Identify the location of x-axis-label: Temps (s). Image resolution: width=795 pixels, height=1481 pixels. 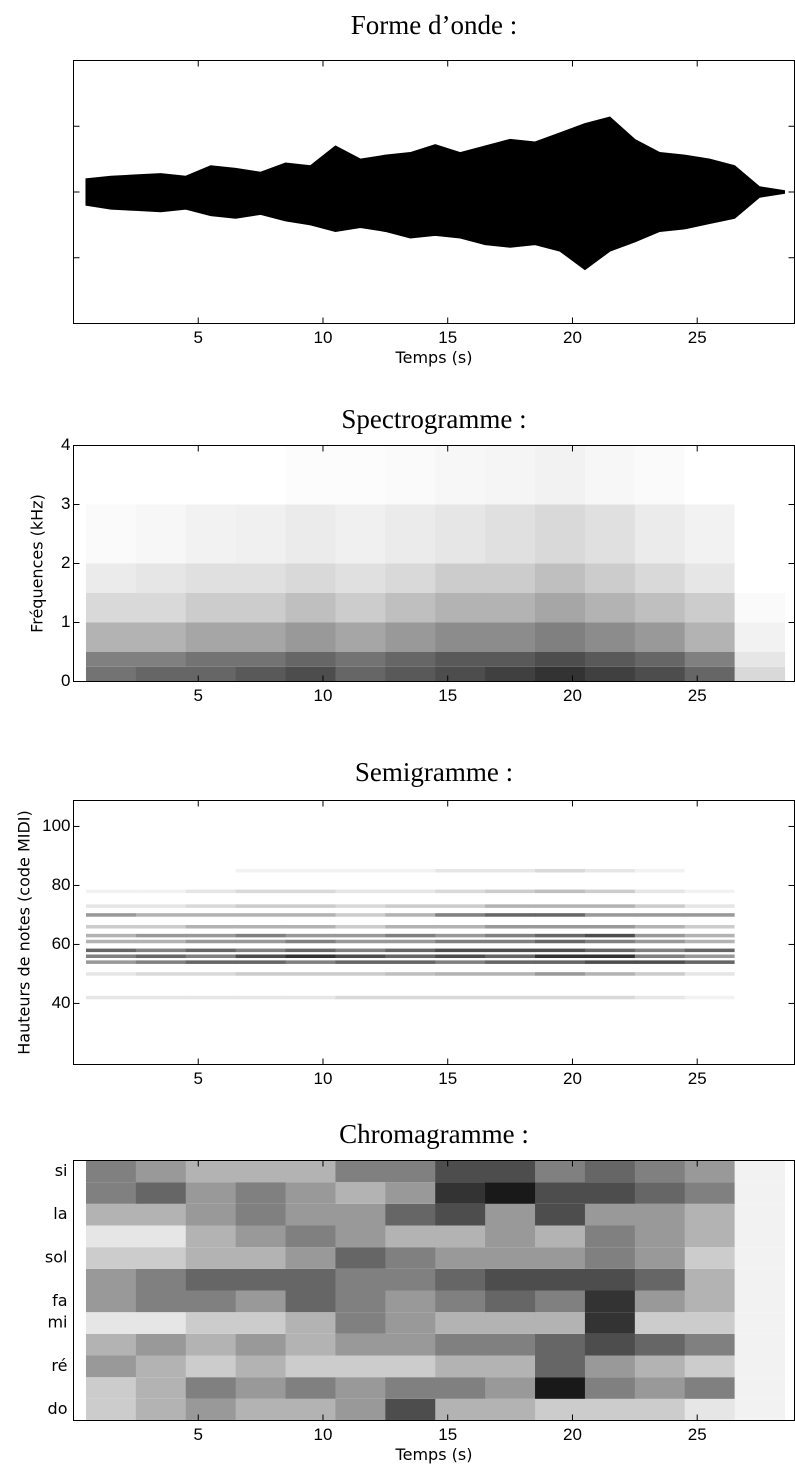
(434, 357).